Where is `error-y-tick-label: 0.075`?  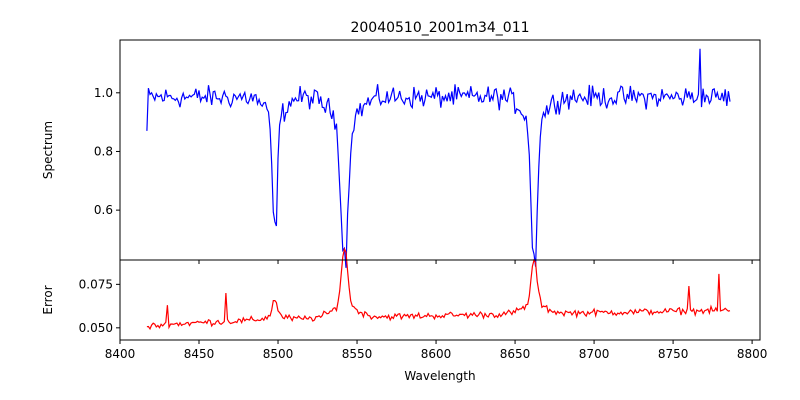 error-y-tick-label: 0.075 is located at coordinates (96, 284).